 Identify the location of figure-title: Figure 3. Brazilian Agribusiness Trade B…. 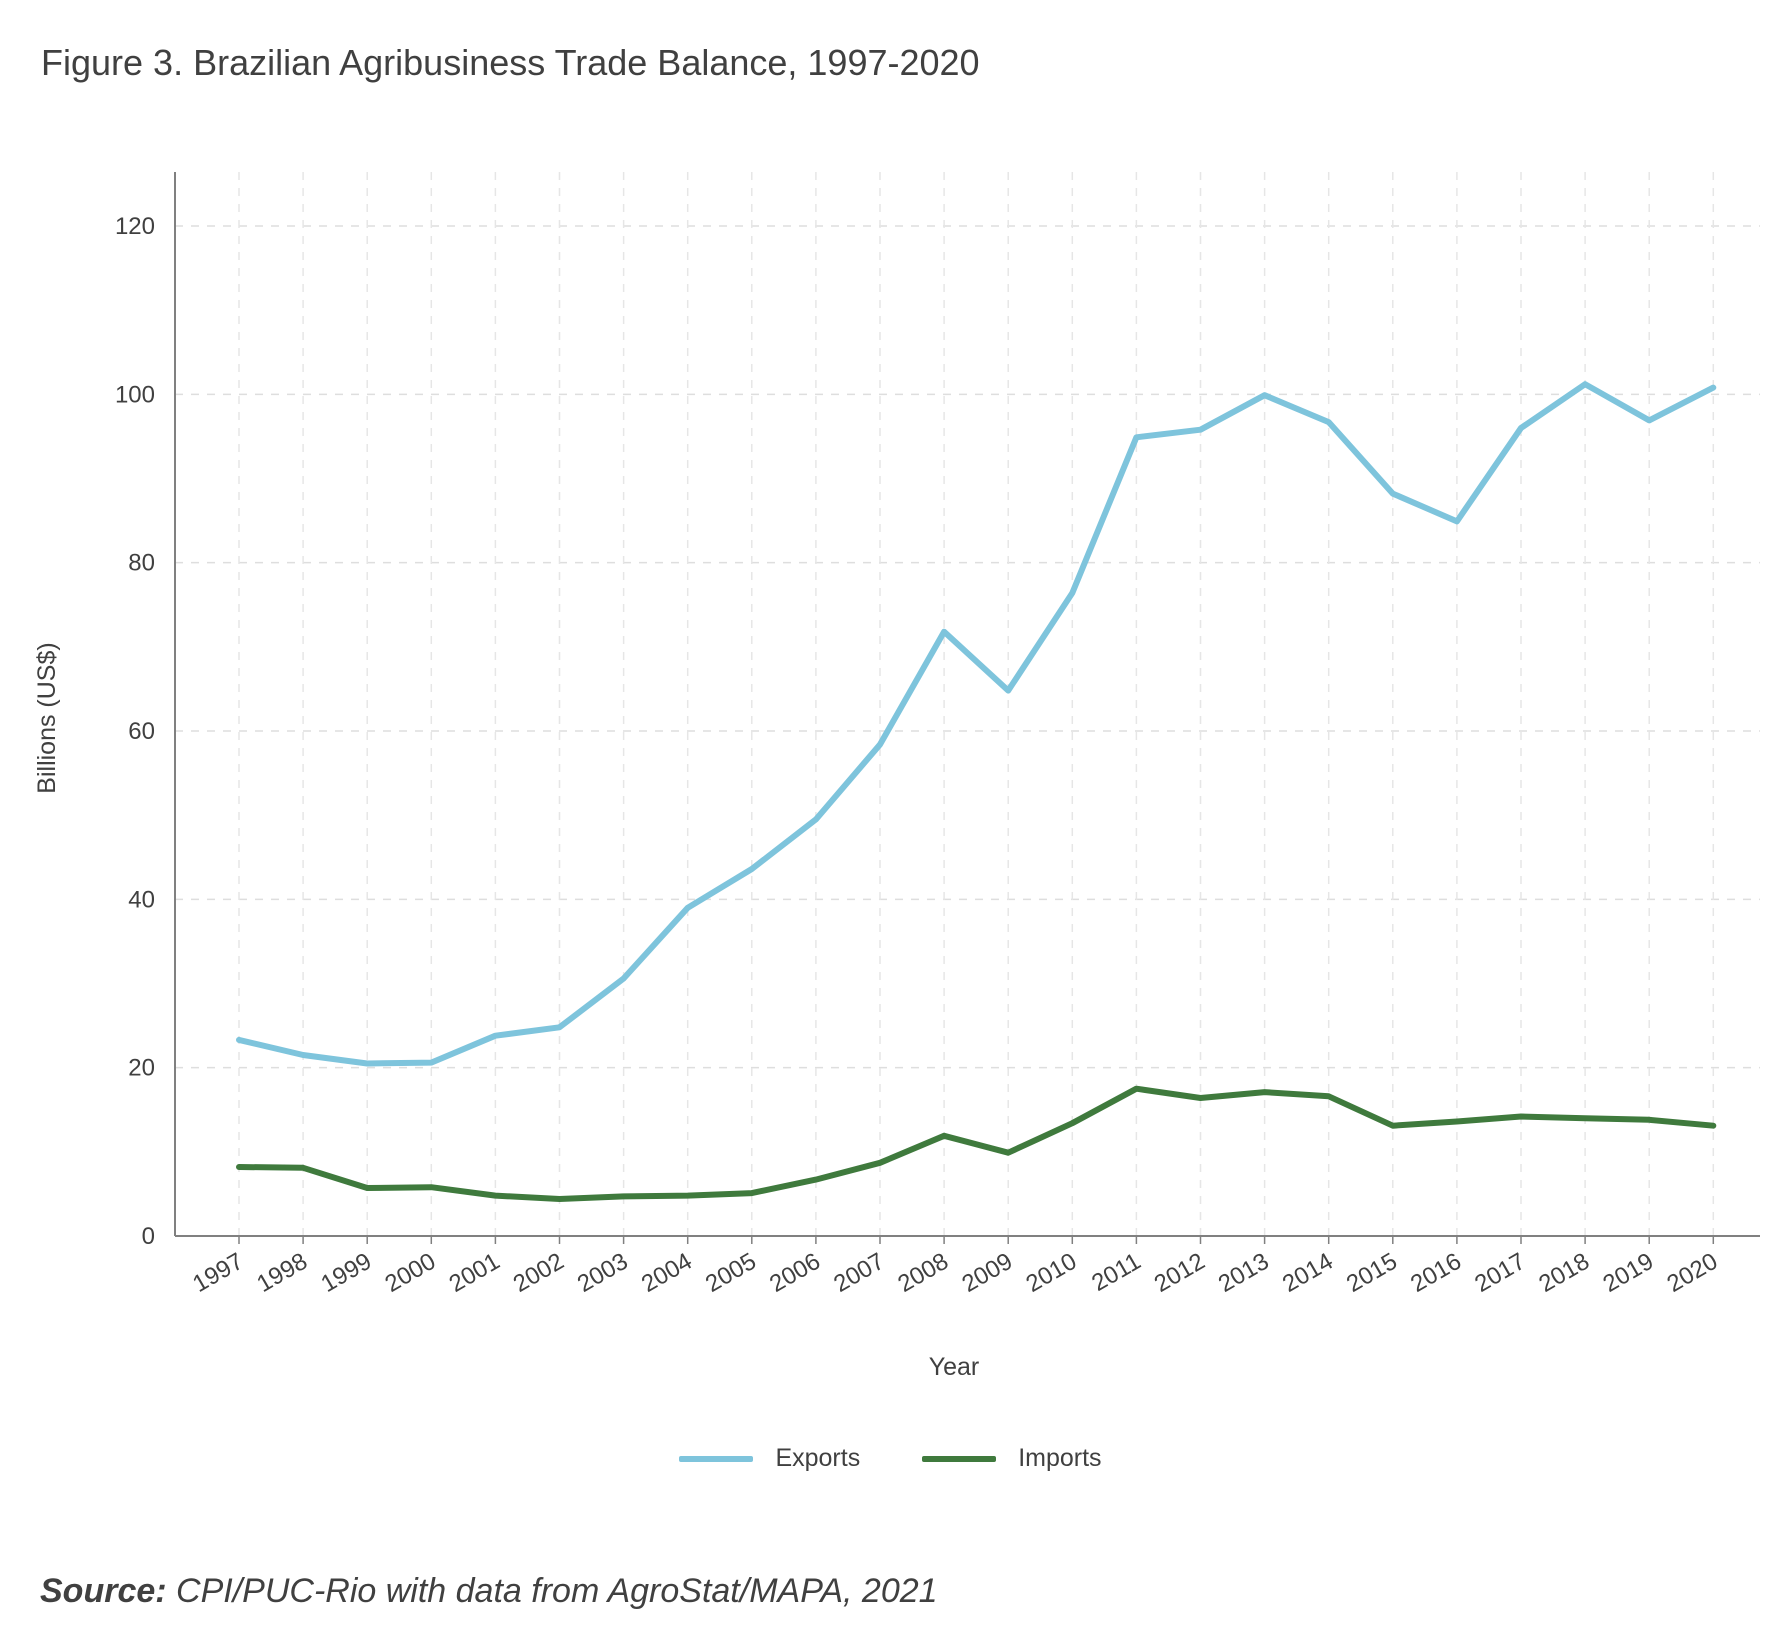
(510, 62).